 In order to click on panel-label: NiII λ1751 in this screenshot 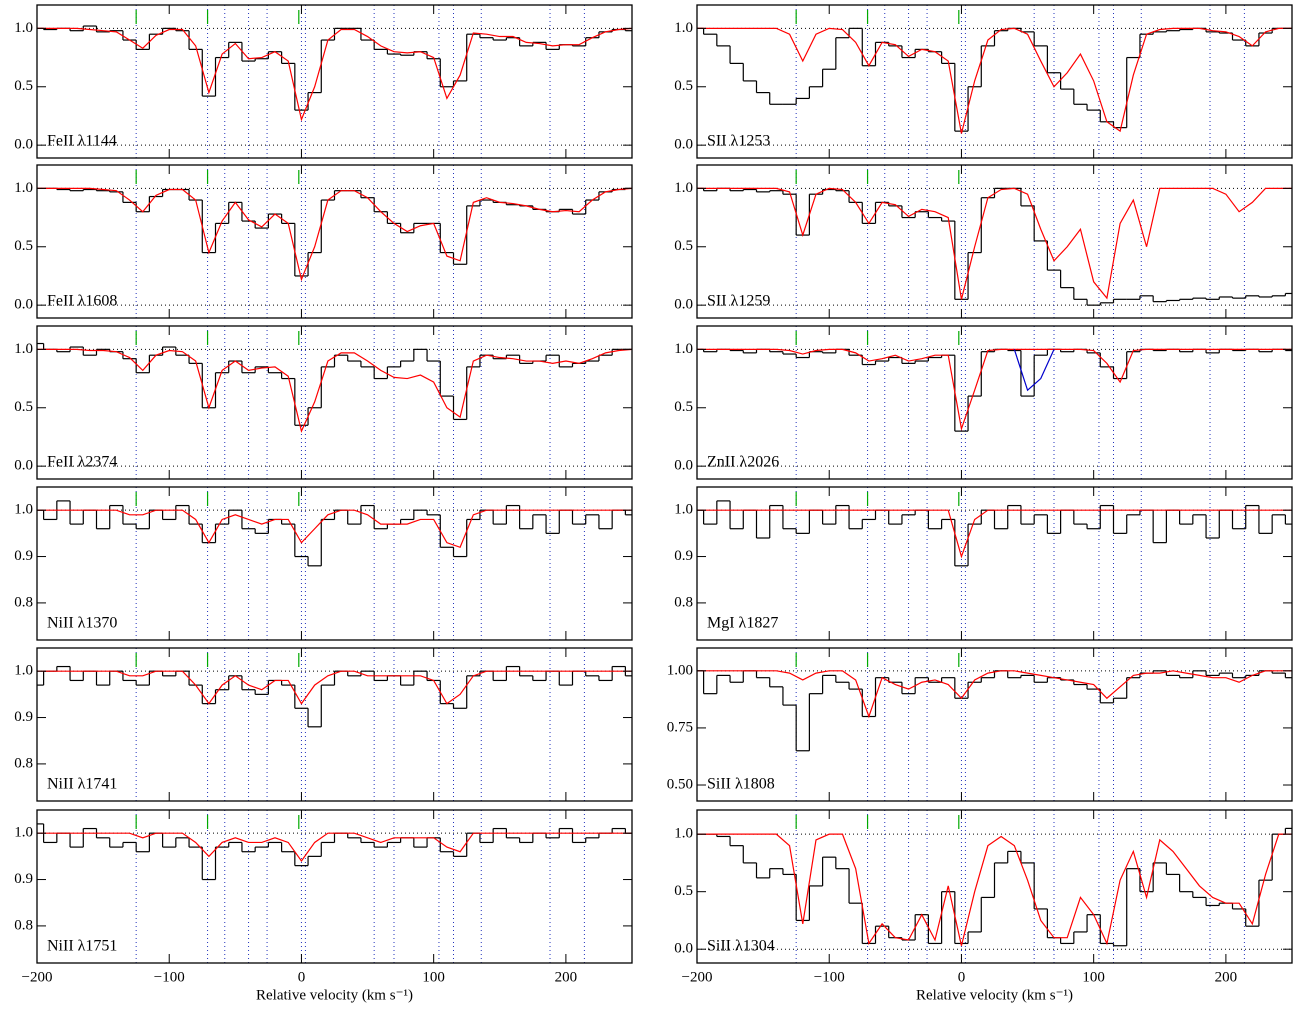, I will do `click(82, 946)`.